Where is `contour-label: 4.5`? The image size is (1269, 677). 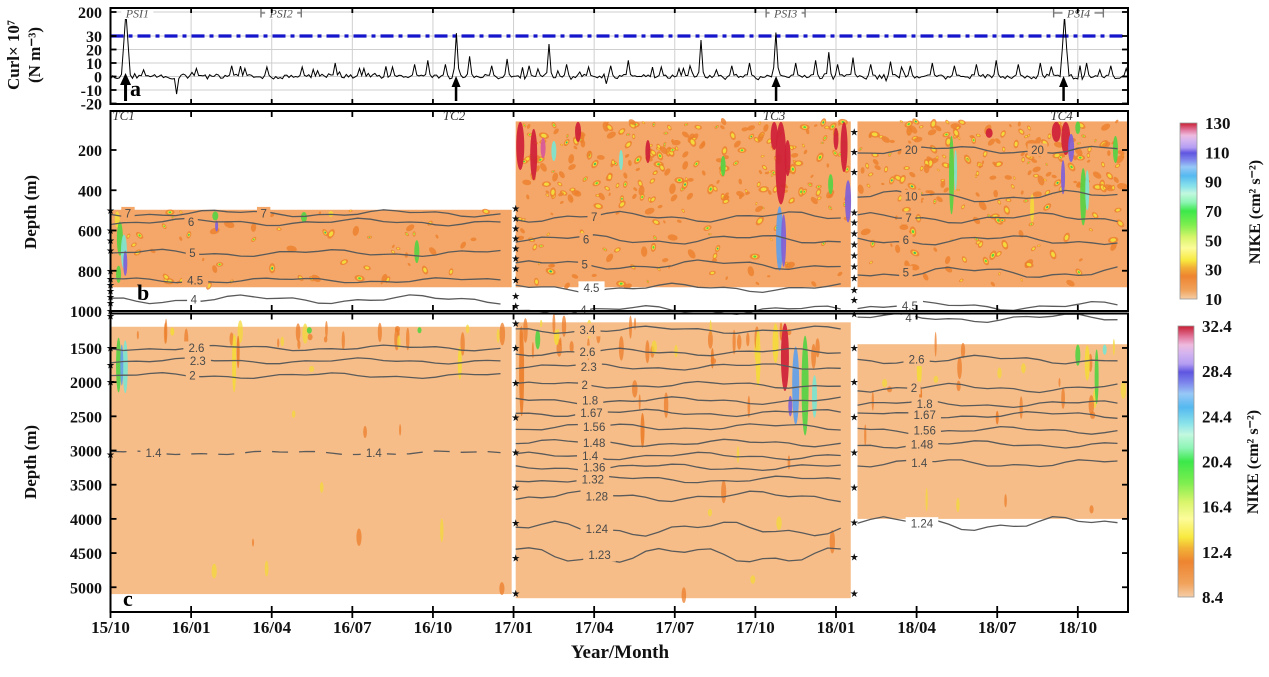
contour-label: 4.5 is located at coordinates (910, 307).